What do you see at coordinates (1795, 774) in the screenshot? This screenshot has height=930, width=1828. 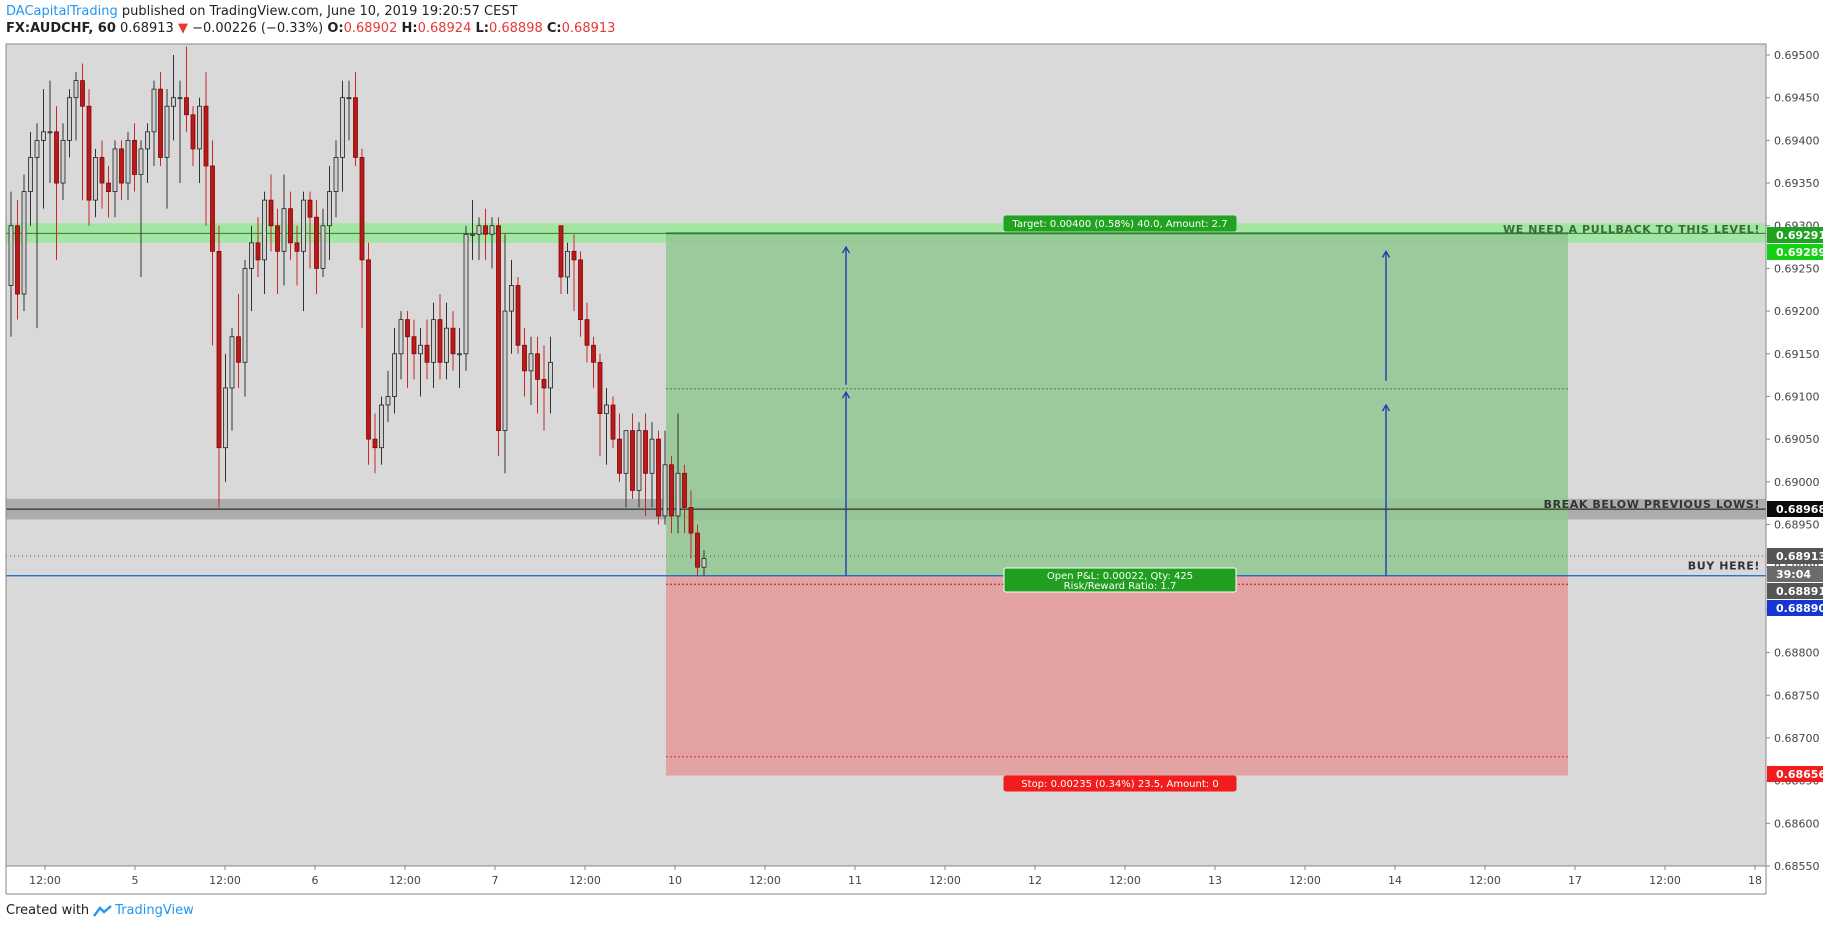 I see `price-label-stop` at bounding box center [1795, 774].